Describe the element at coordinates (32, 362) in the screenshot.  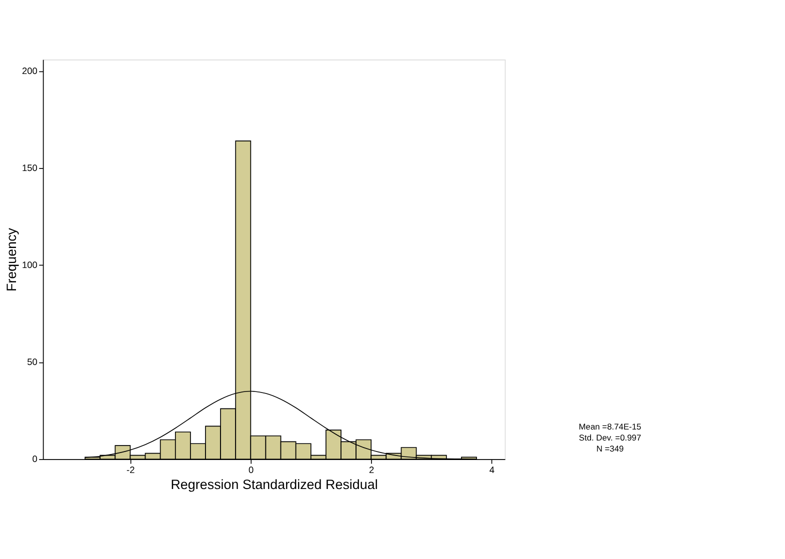
I see `y-tick-label: 50` at that location.